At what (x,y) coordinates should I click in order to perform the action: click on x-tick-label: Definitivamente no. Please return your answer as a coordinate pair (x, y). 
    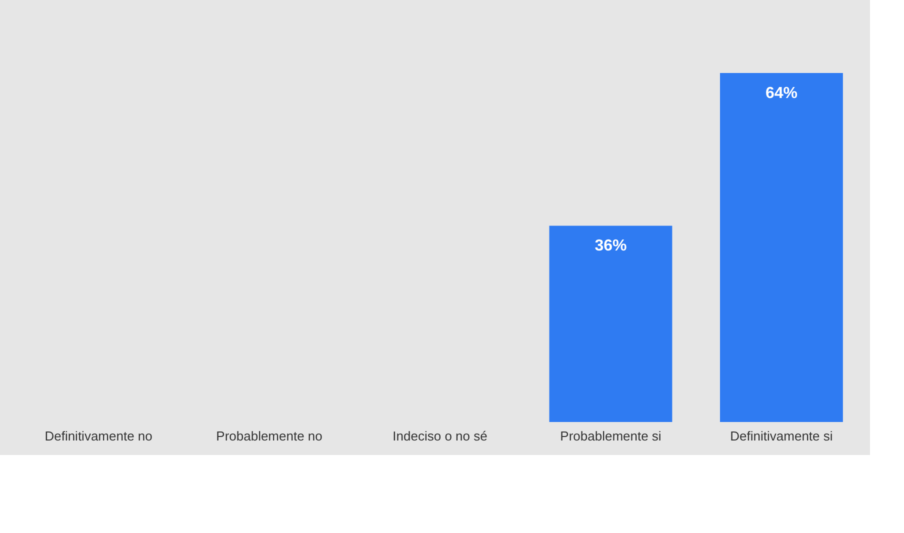
    Looking at the image, I should click on (98, 436).